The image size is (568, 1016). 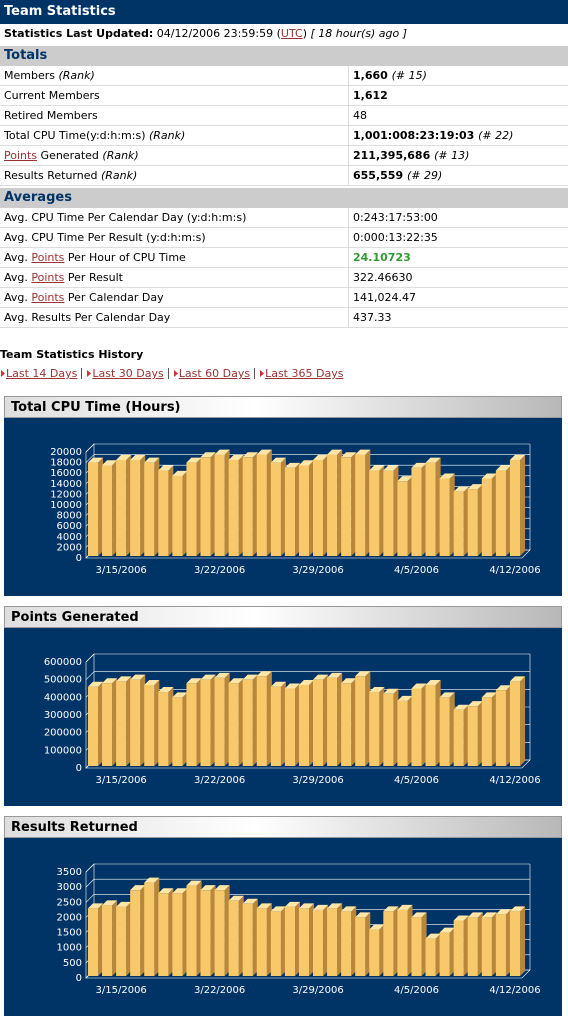 What do you see at coordinates (66, 505) in the screenshot?
I see `y-tick-label: 10000` at bounding box center [66, 505].